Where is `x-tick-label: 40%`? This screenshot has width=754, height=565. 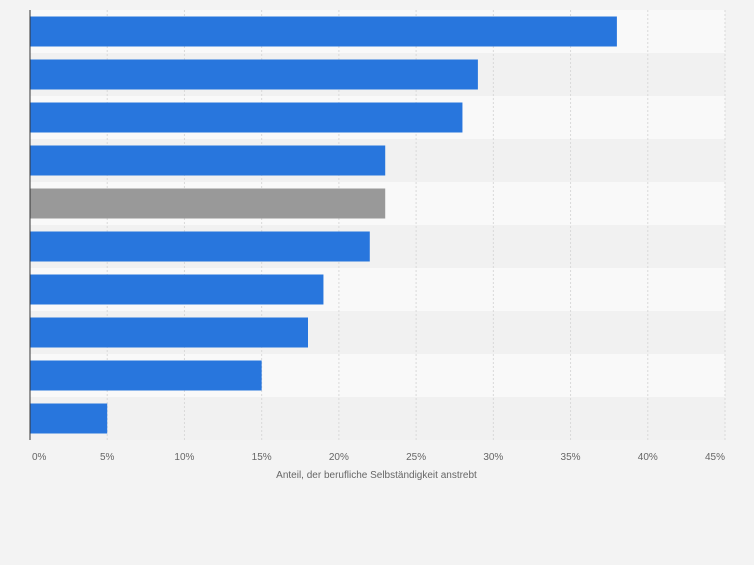 x-tick-label: 40% is located at coordinates (648, 457).